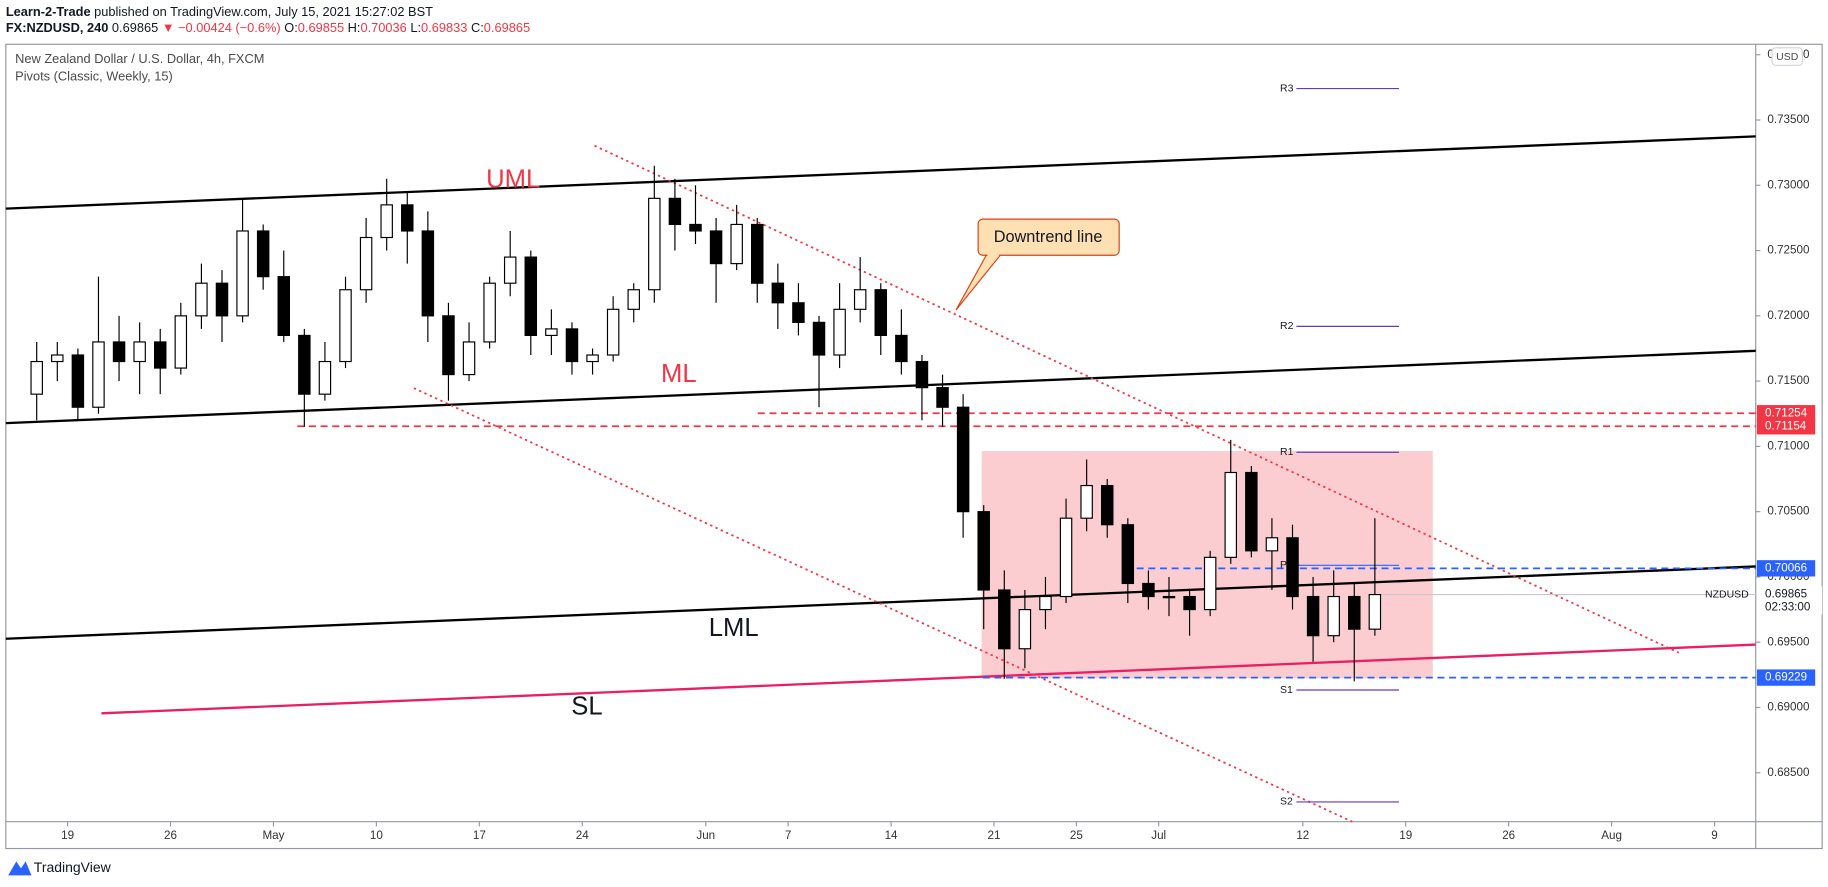  What do you see at coordinates (1283, 565) in the screenshot?
I see `pivot-label: P` at bounding box center [1283, 565].